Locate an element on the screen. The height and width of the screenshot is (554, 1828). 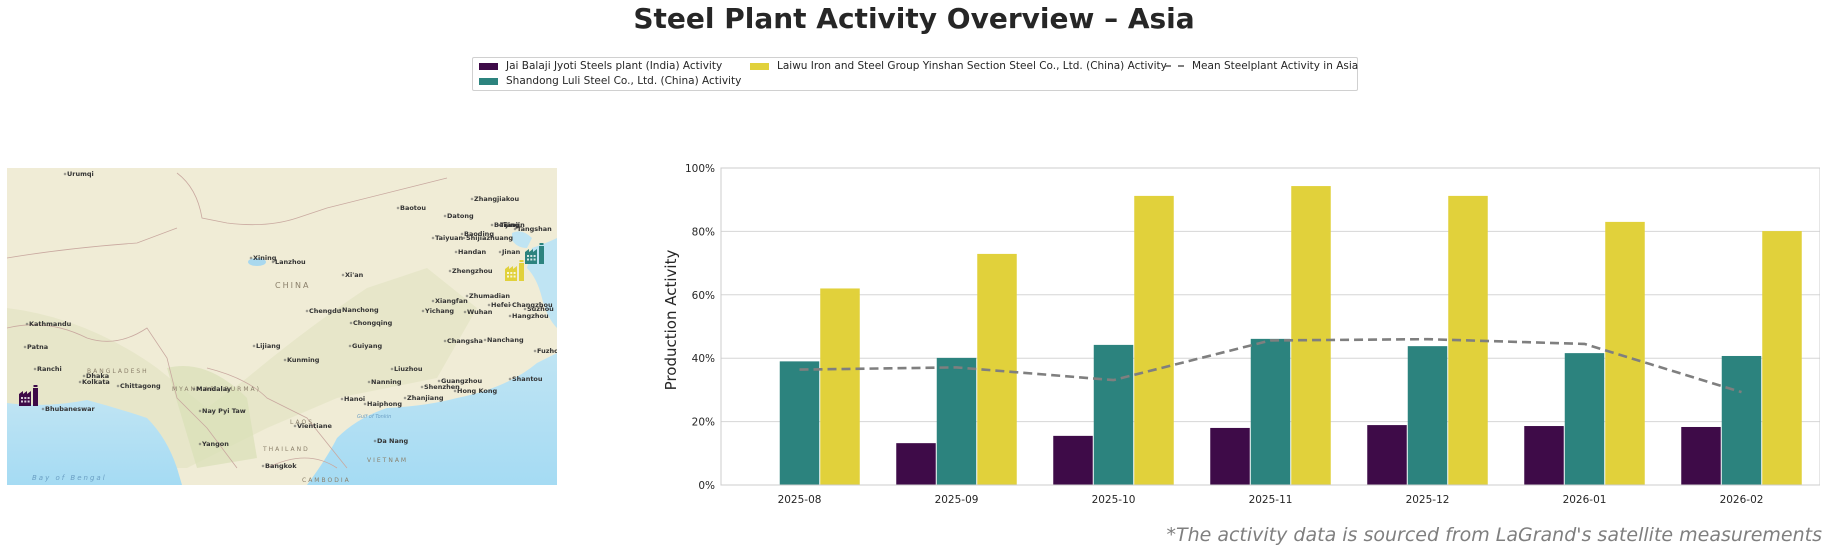
map-label-city: Xining is located at coordinates (265, 258).